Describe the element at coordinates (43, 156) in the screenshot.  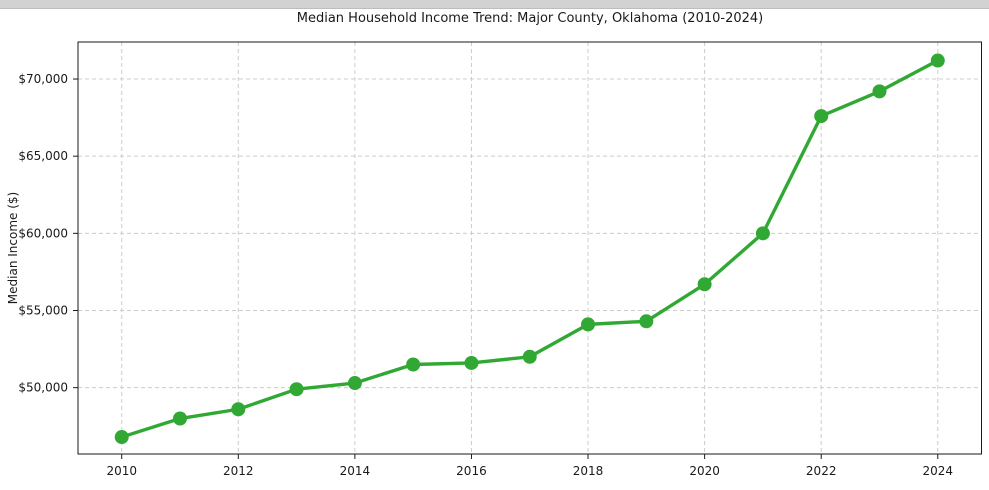
I see `y-tick-label: $65,000` at that location.